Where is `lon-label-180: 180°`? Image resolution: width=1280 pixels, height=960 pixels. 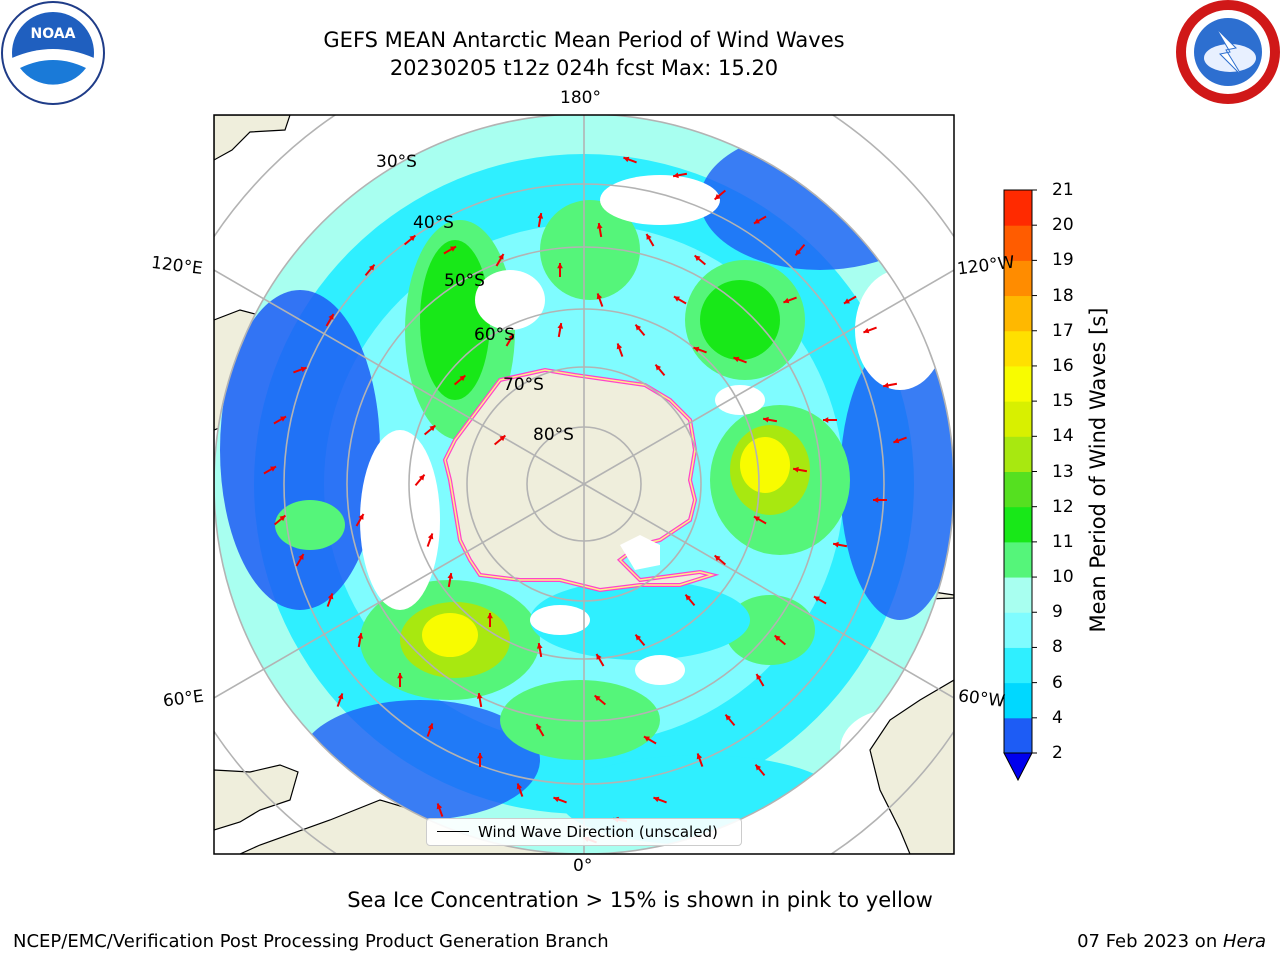 lon-label-180: 180° is located at coordinates (580, 98).